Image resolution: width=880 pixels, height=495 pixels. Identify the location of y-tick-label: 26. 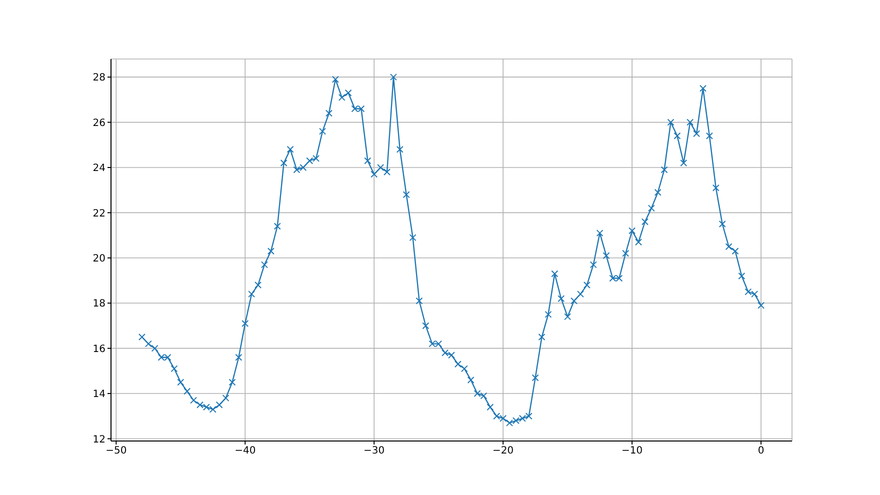
(99, 123).